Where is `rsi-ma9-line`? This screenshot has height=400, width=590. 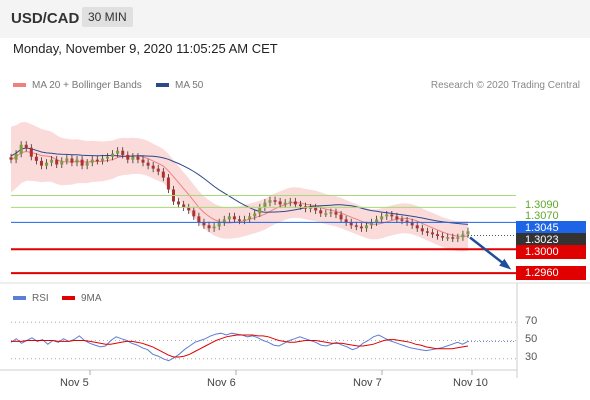
rsi-ma9-line is located at coordinates (240, 346).